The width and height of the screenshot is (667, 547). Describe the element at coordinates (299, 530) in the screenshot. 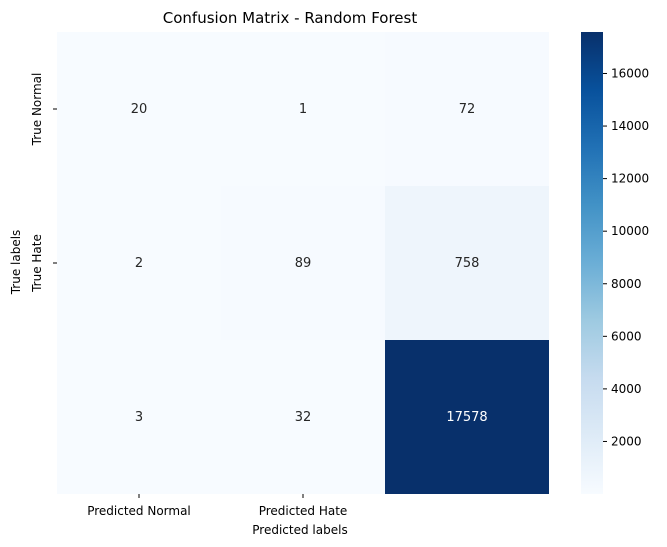

I see `x-axis-label: Predicted labels` at that location.